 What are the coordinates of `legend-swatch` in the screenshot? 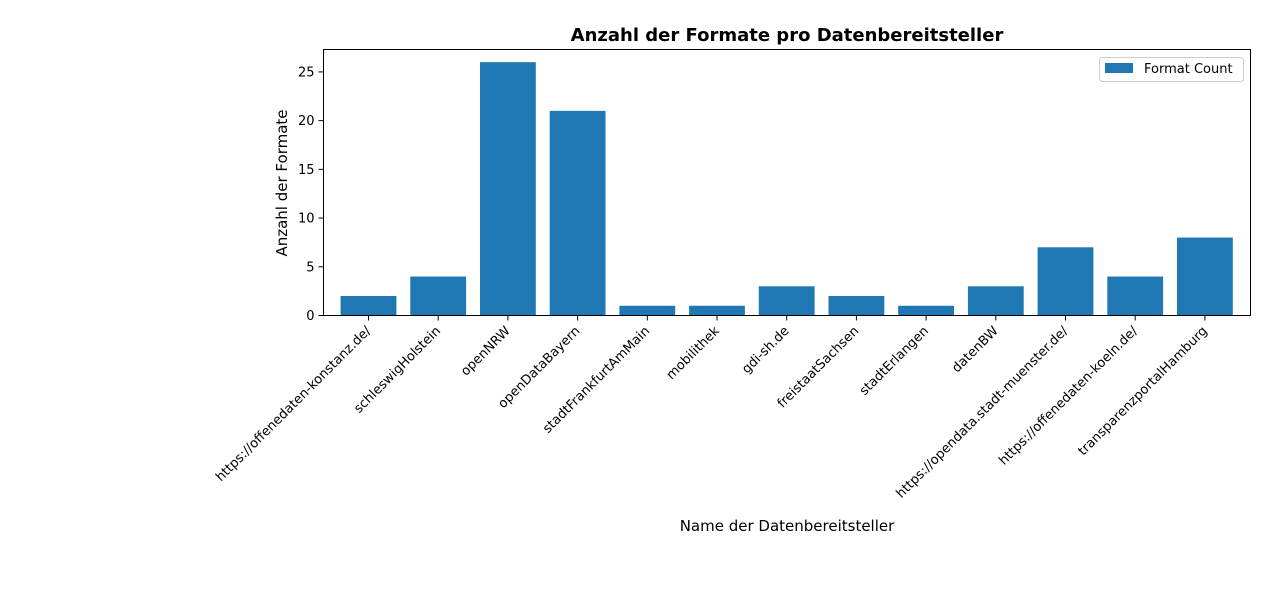 It's located at (1119, 68).